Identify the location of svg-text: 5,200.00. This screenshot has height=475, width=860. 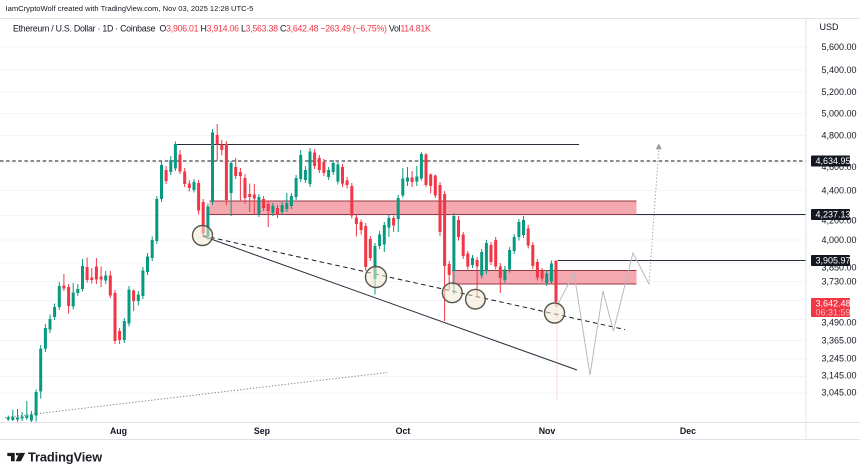
(839, 92).